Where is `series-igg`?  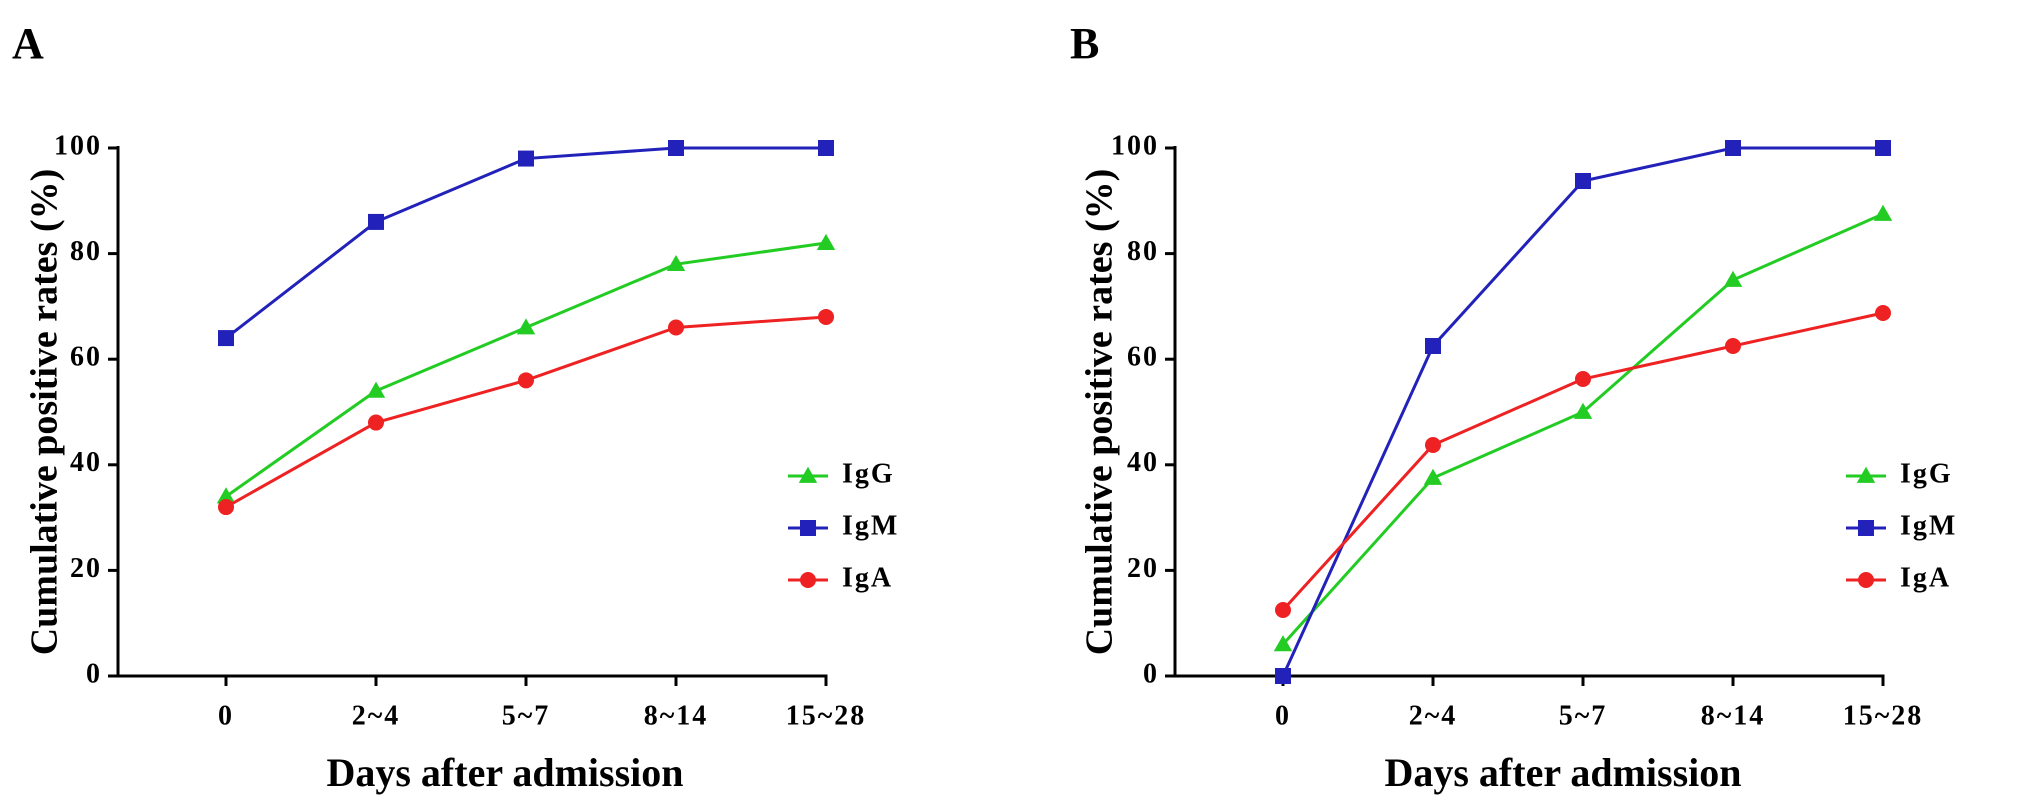 series-igg is located at coordinates (526, 368).